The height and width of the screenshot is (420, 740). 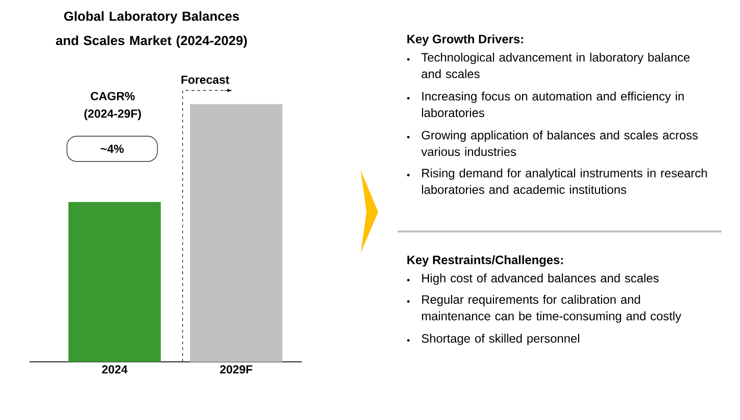 I want to click on text: Shortage of skilled personnel, so click(x=501, y=340).